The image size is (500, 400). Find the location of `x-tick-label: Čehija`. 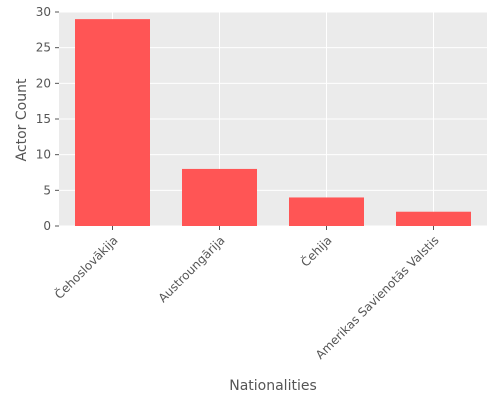

x-tick-label: Čehija is located at coordinates (316, 251).